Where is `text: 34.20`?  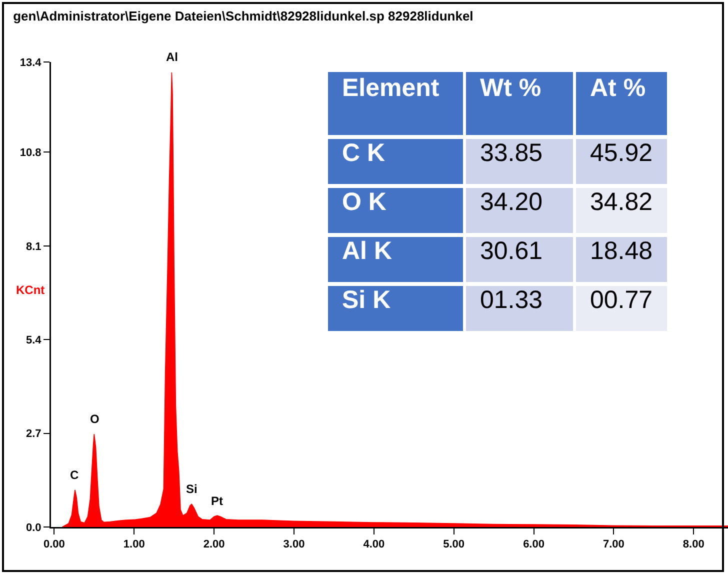
text: 34.20 is located at coordinates (511, 202).